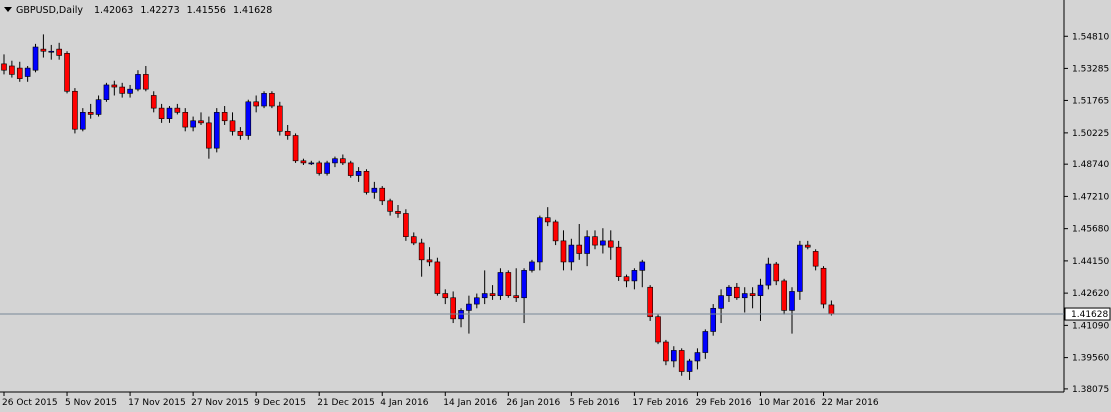 The image size is (1111, 412). I want to click on x-tick-label: 29 Feb 2016, so click(723, 403).